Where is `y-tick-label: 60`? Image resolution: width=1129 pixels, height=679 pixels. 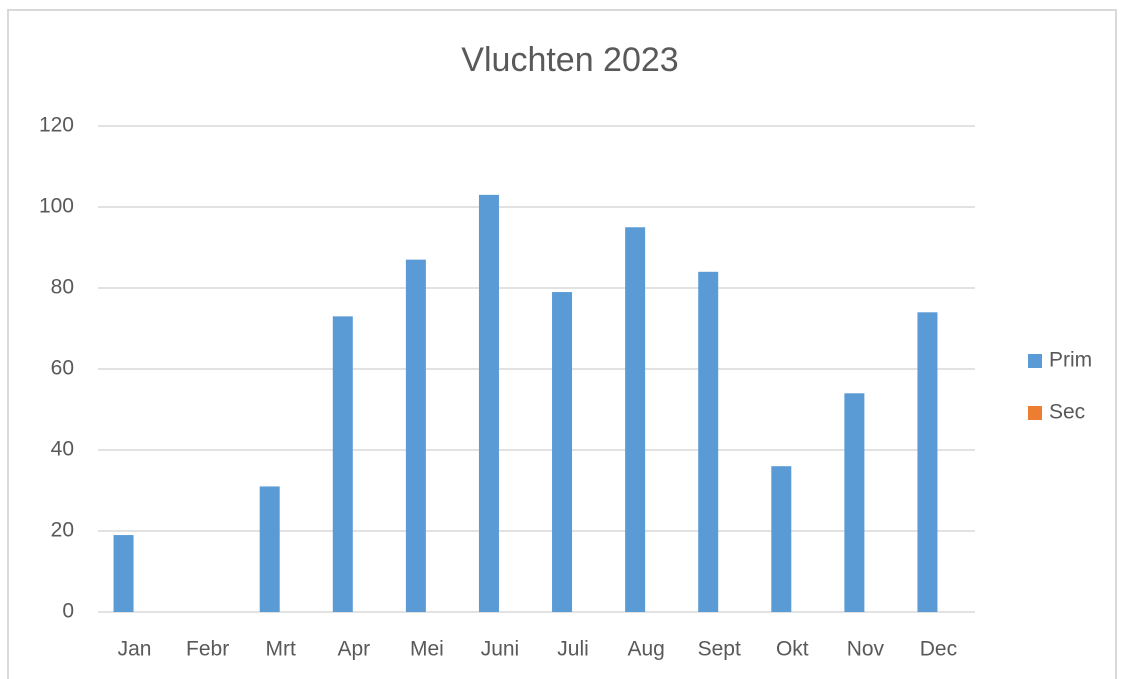
y-tick-label: 60 is located at coordinates (62, 368).